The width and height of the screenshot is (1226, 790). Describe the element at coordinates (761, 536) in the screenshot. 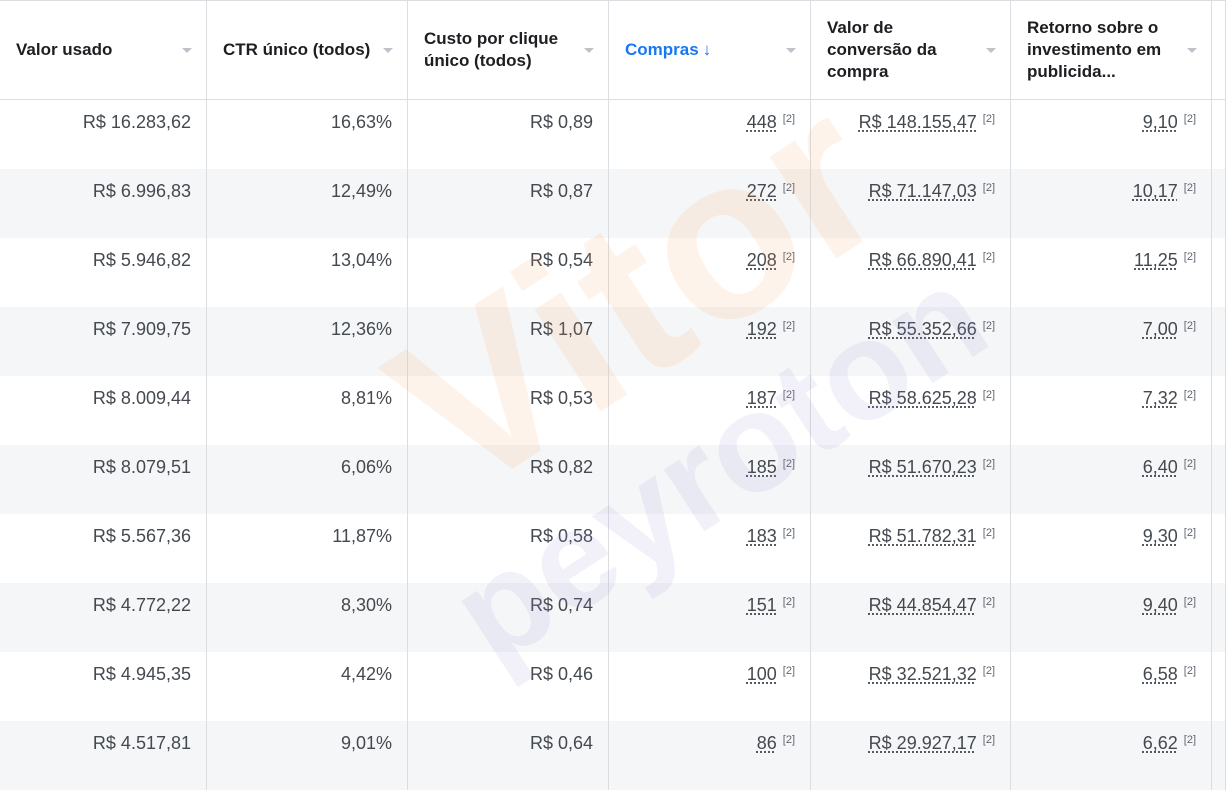

I see `cell-compras-value: 183` at that location.